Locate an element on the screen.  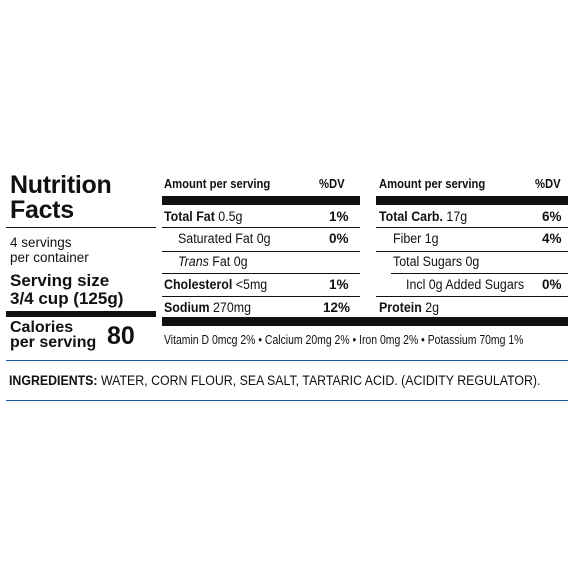
left-row-sodium-dv: 12% is located at coordinates (337, 307).